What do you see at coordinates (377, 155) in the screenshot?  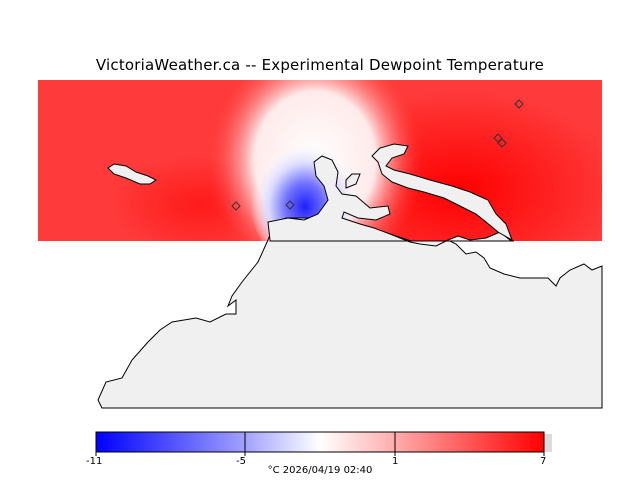 I see `station-markers` at bounding box center [377, 155].